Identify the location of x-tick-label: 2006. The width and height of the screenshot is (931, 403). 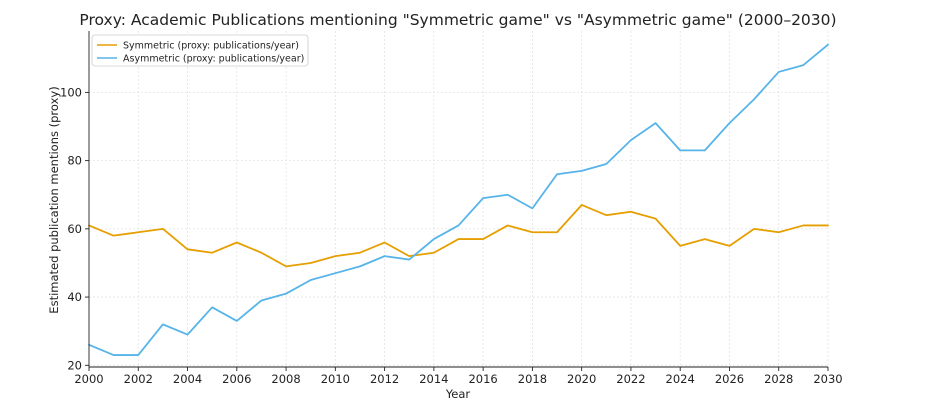
(236, 379).